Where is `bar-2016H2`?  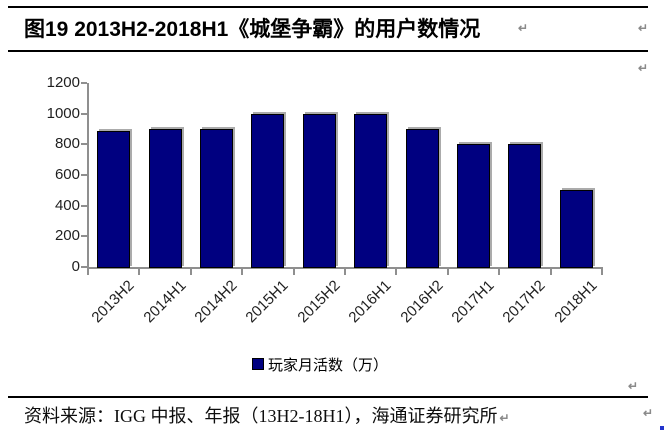 bar-2016H2 is located at coordinates (422, 198).